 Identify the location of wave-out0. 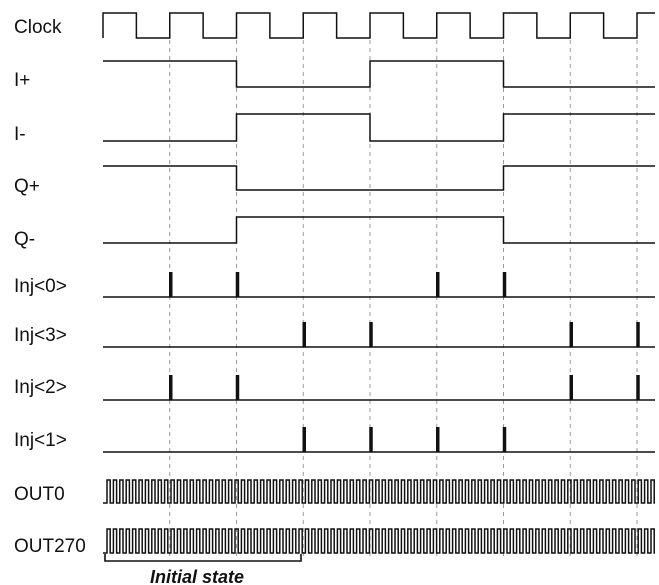
(379, 491).